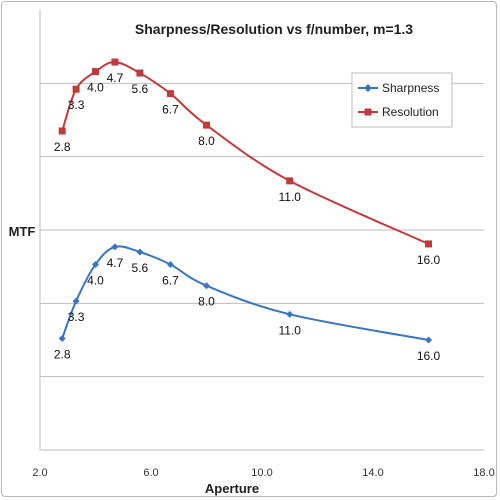 The image size is (500, 500). I want to click on x-tick-label: 14.0, so click(372, 473).